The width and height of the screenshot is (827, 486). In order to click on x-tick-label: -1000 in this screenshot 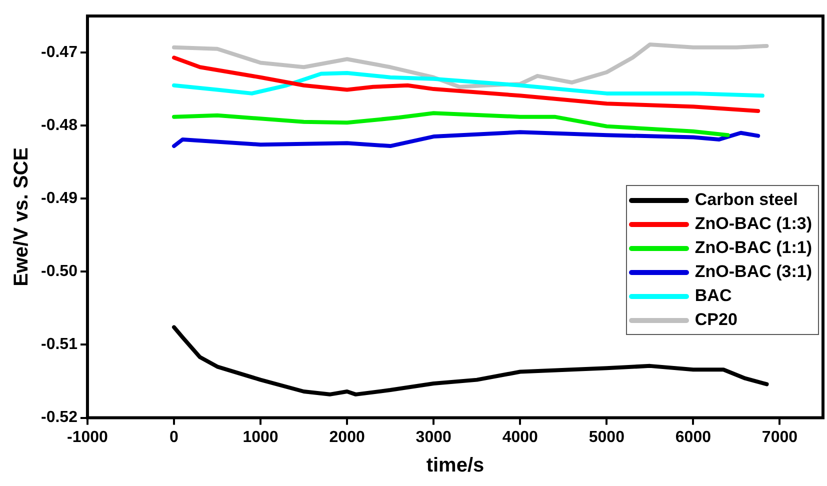, I will do `click(87, 437)`.